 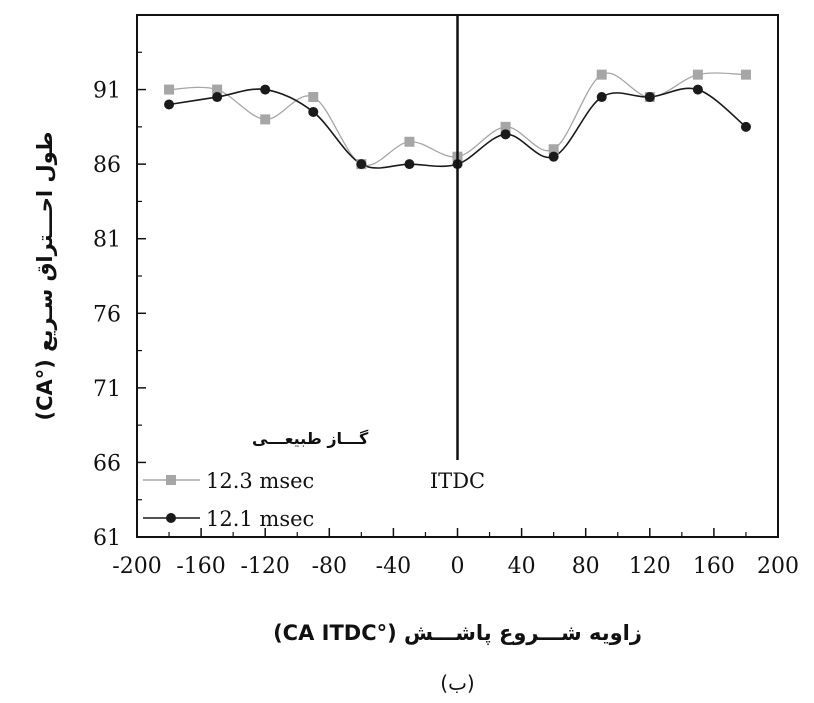 I want to click on y-tick-label: 91, so click(x=107, y=91).